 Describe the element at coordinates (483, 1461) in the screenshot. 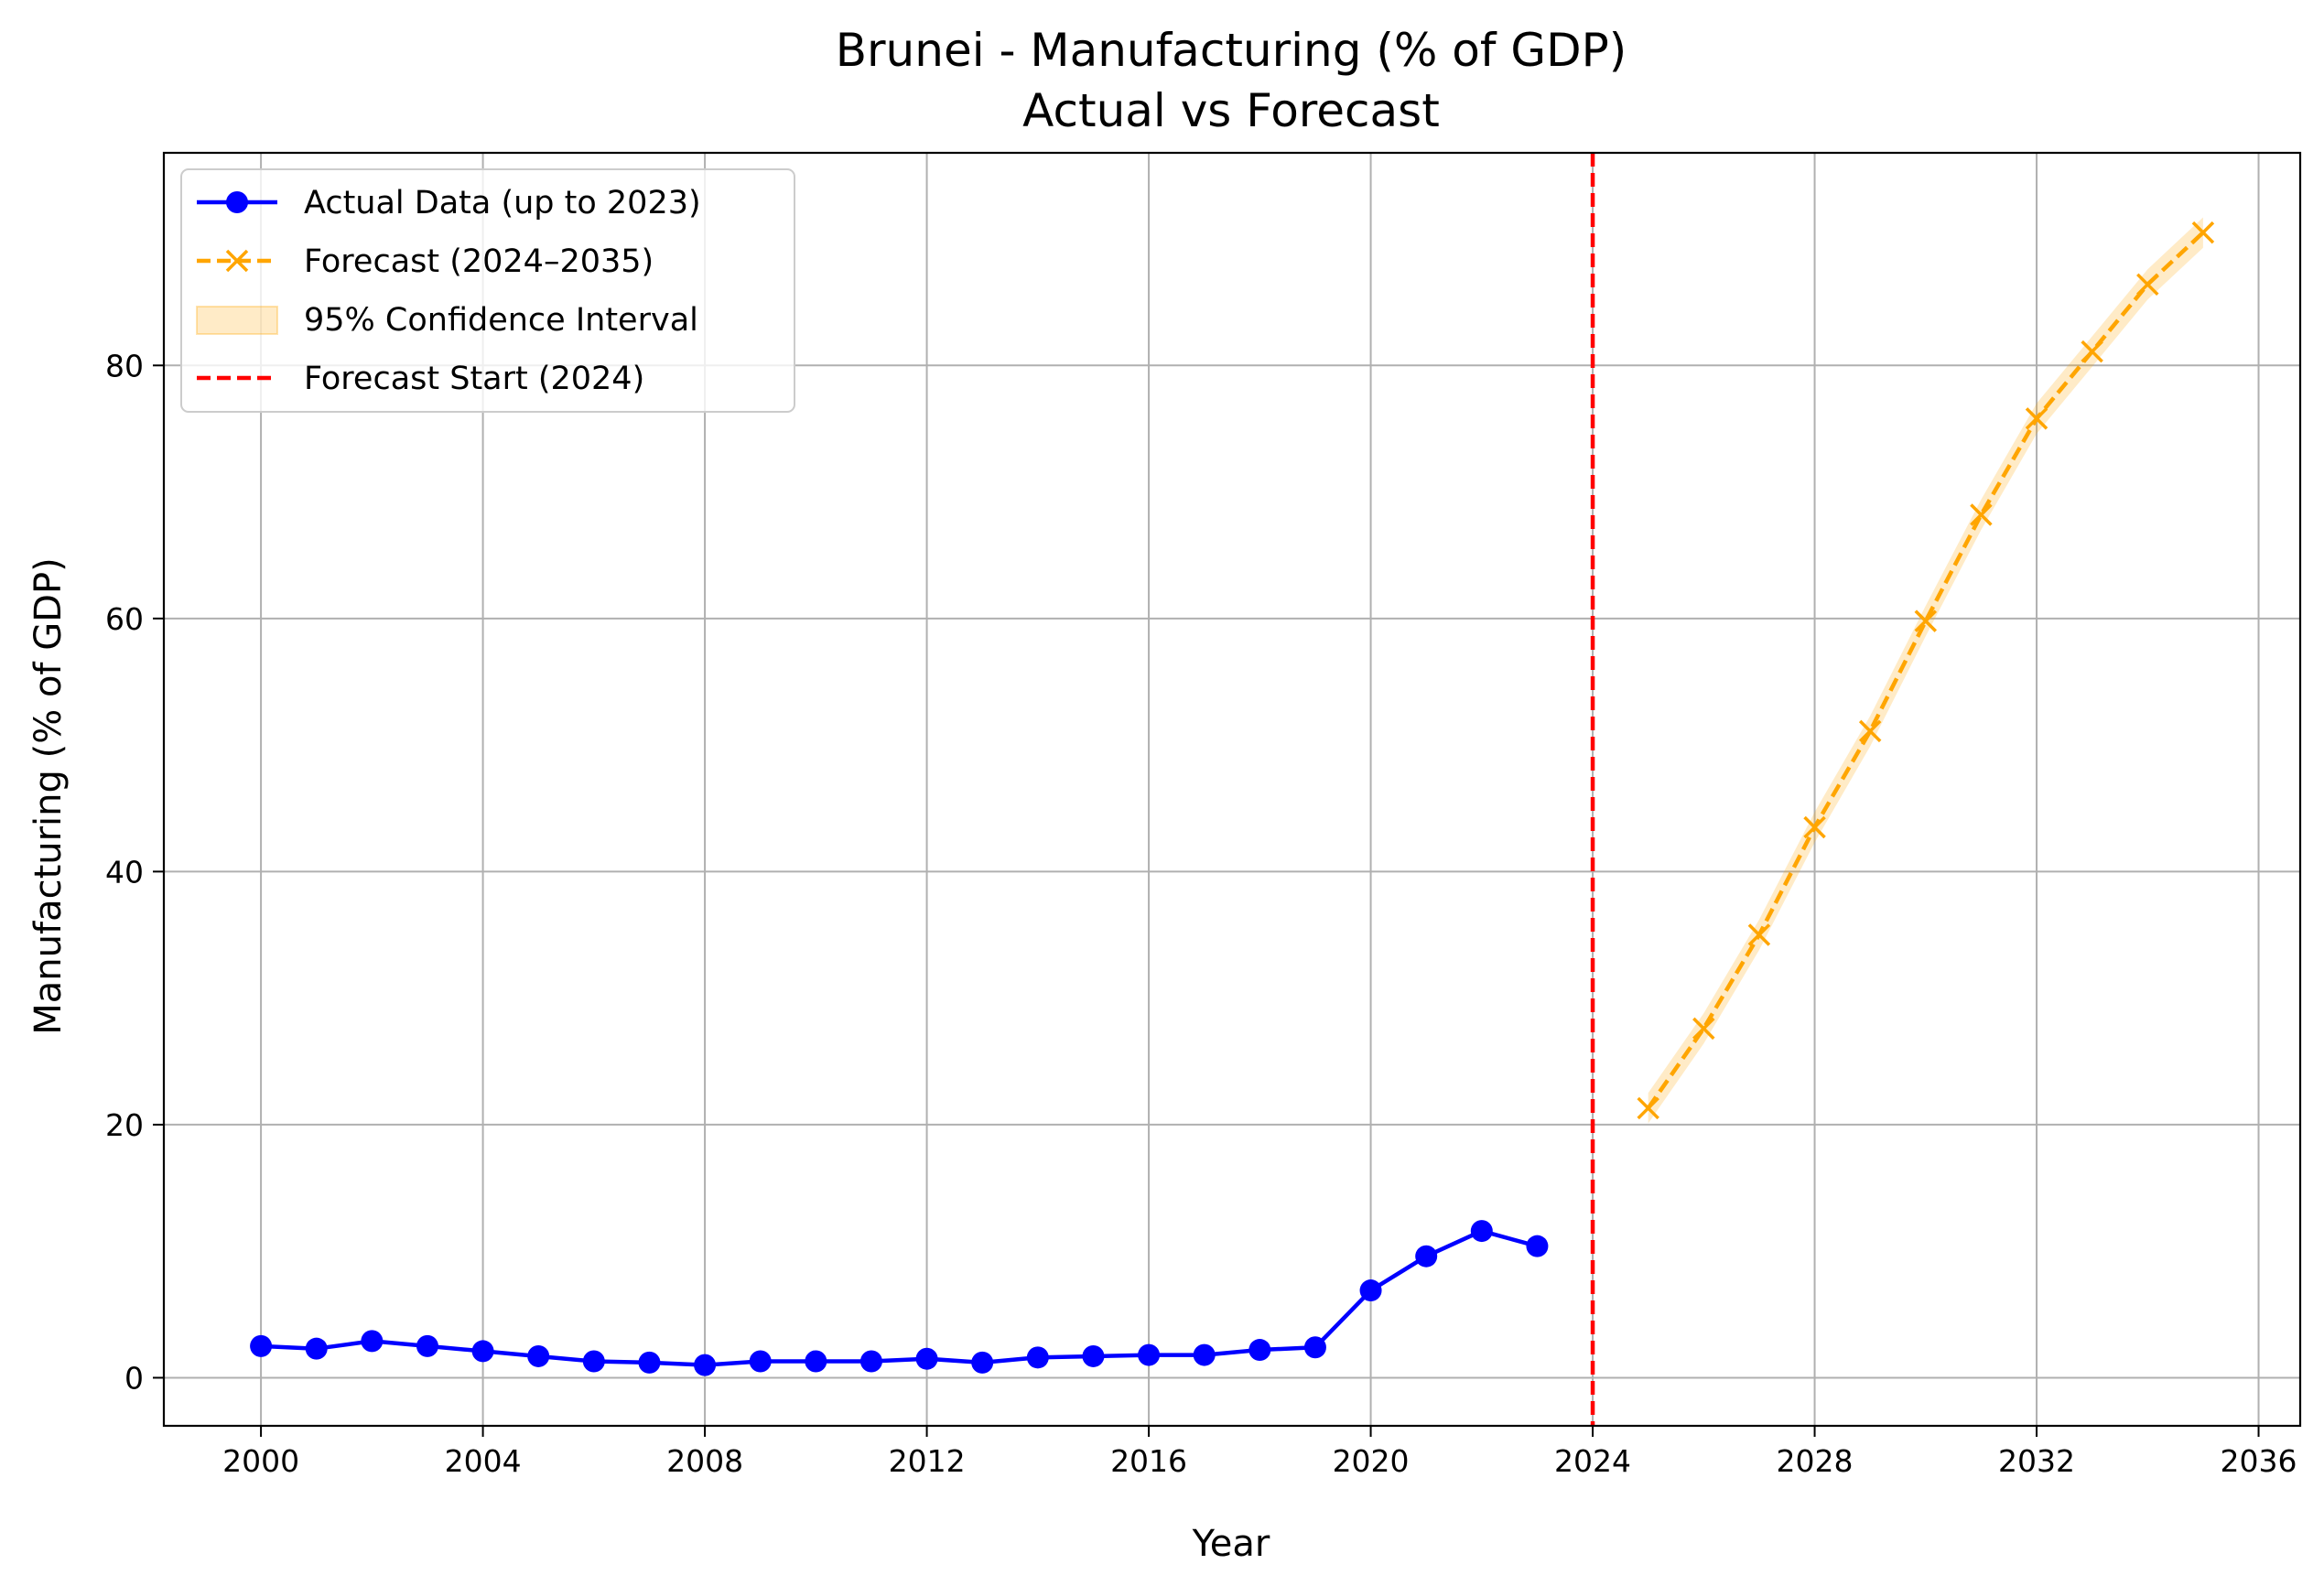

I see `x-tick-label: 2004` at that location.